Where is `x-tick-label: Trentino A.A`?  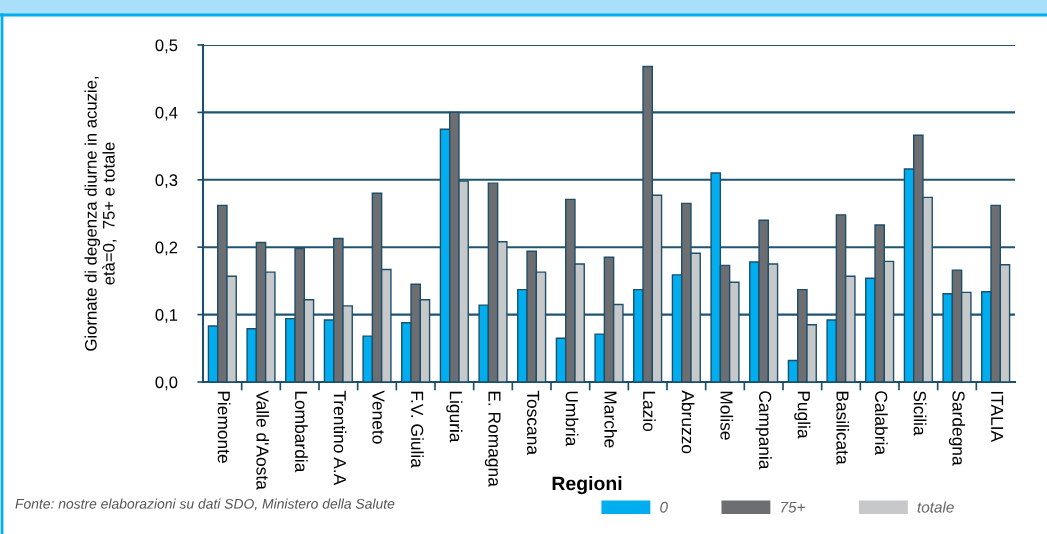
x-tick-label: Trentino A.A is located at coordinates (340, 438).